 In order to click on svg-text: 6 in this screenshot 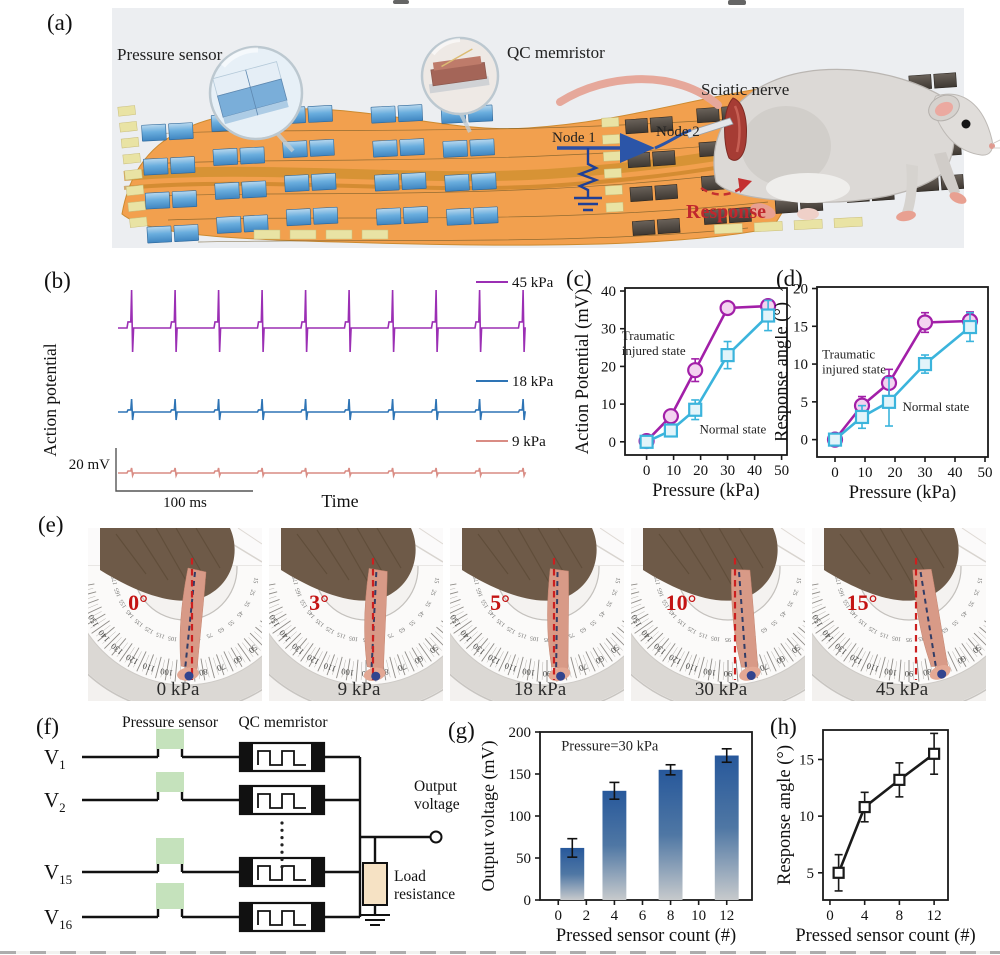, I will do `click(643, 916)`.